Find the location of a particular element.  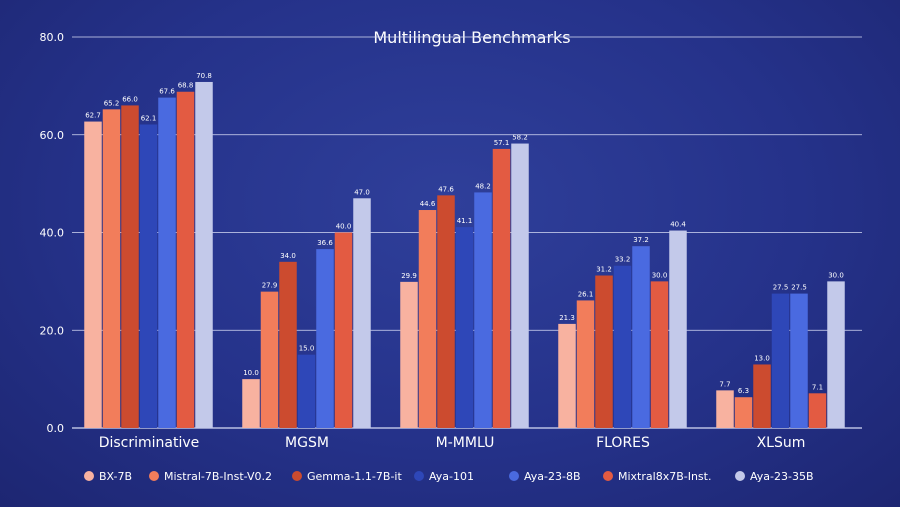

y-tick-label: 80.0 is located at coordinates (52, 37).